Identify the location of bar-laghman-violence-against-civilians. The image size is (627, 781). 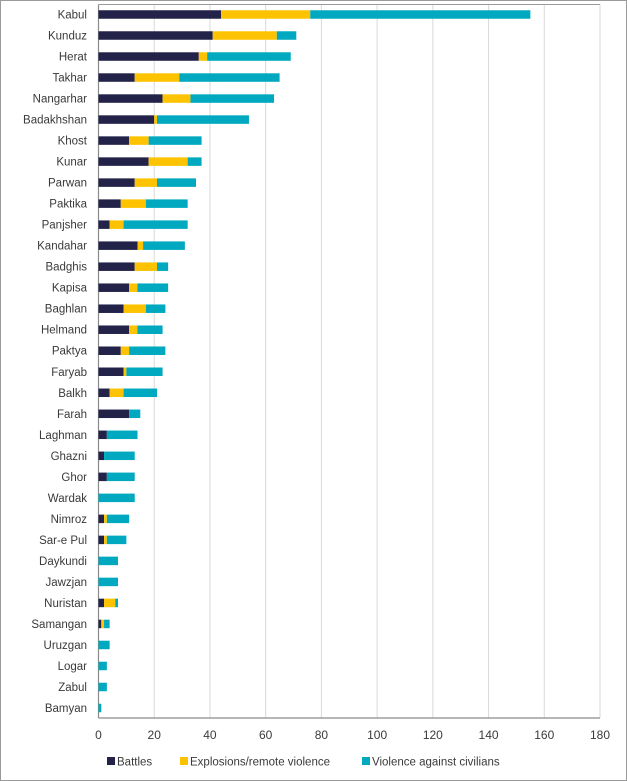
(122, 435).